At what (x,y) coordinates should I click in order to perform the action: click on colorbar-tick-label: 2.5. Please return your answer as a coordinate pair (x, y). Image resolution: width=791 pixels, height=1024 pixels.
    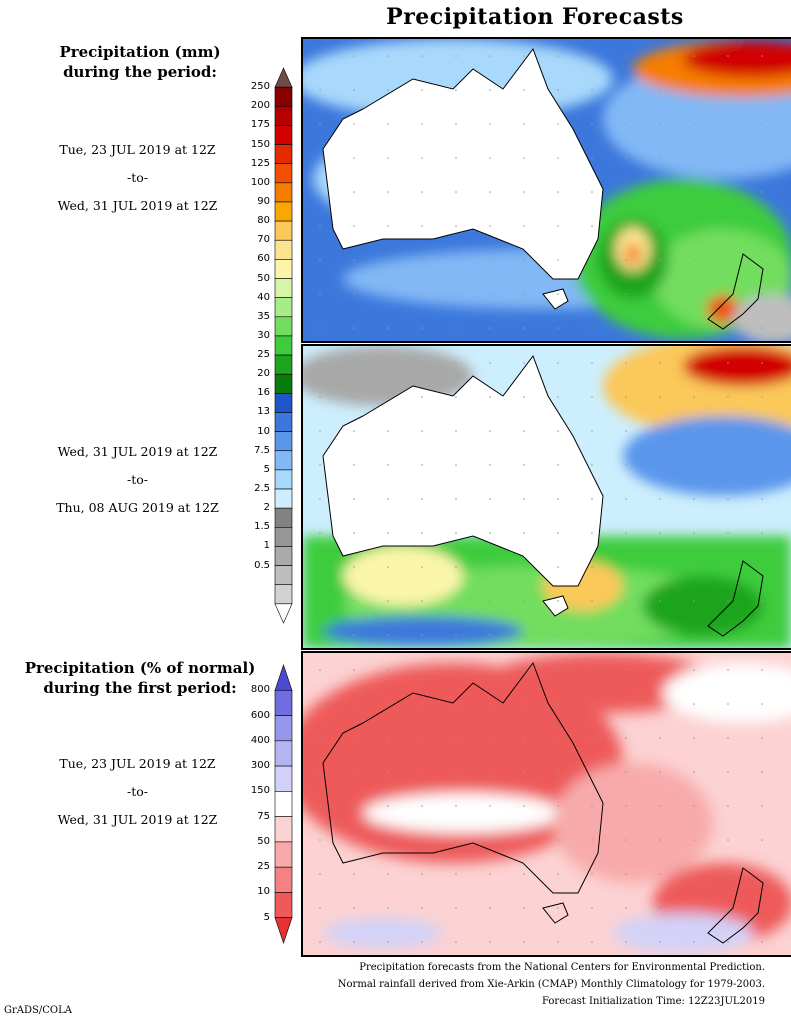
    Looking at the image, I should click on (262, 489).